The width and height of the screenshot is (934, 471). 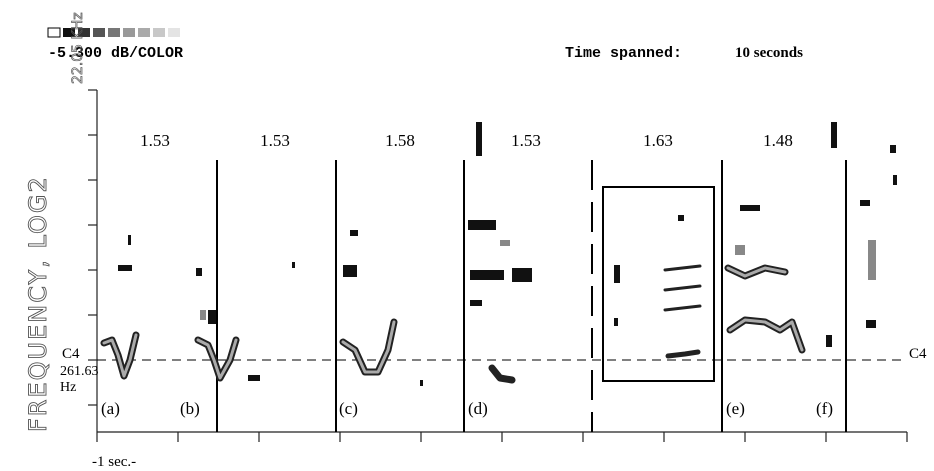 I want to click on color-legend, so click(x=113, y=32).